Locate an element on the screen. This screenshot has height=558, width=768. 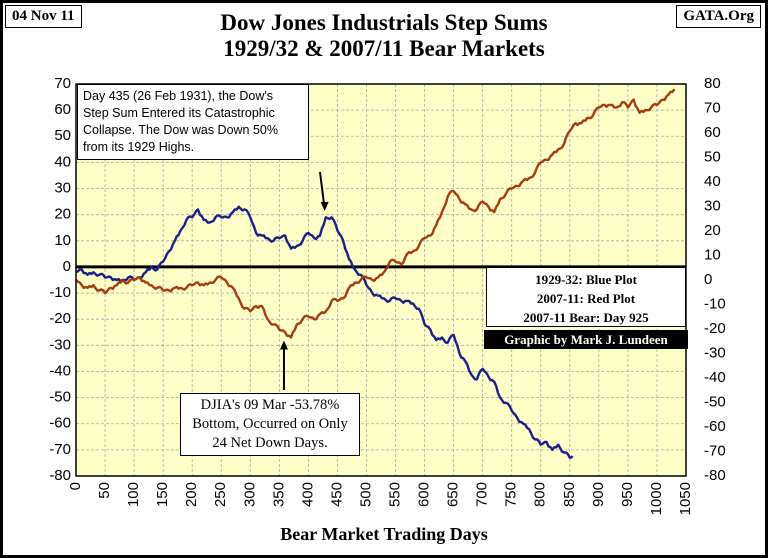
x-tick-label: 850 is located at coordinates (569, 494).